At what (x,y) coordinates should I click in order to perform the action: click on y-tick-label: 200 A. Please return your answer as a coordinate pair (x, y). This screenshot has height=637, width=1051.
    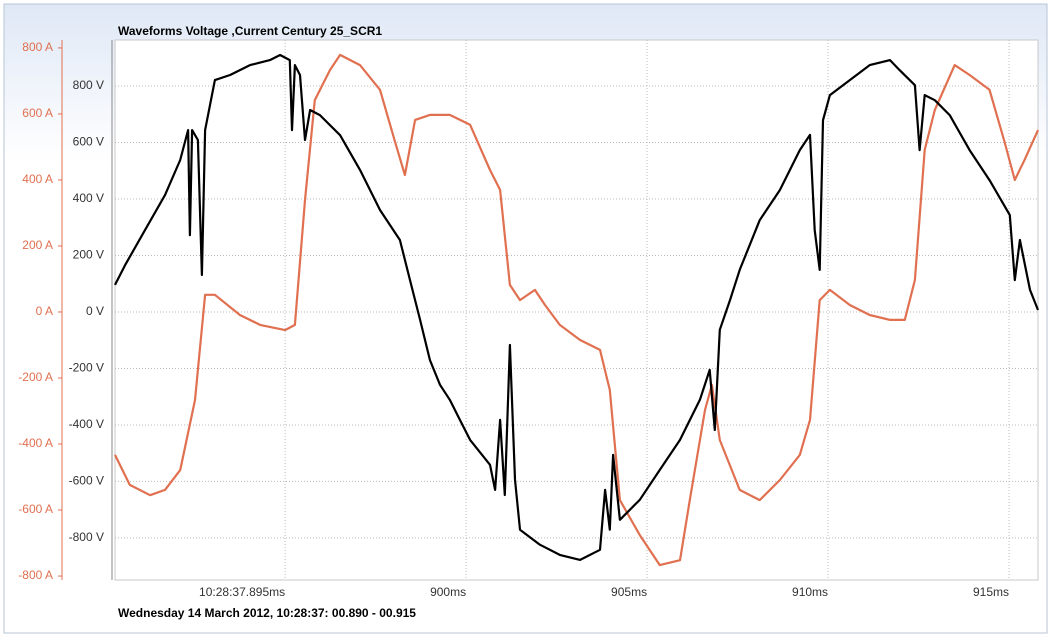
    Looking at the image, I should click on (37, 245).